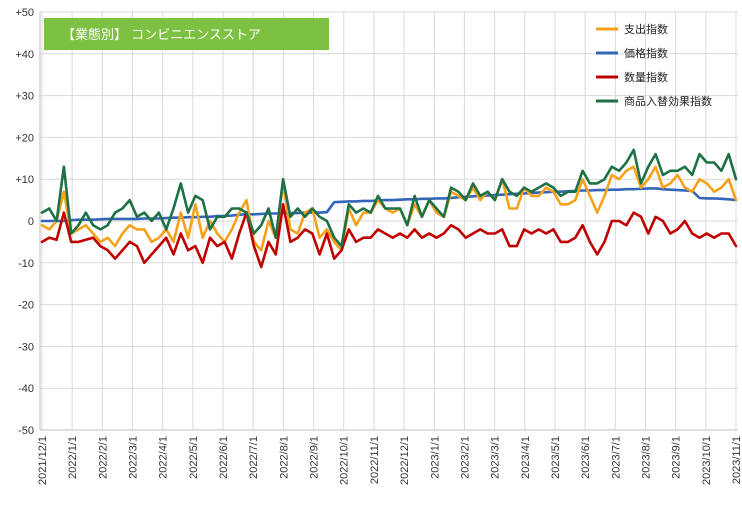  I want to click on y-tick-label: -20, so click(26, 306).